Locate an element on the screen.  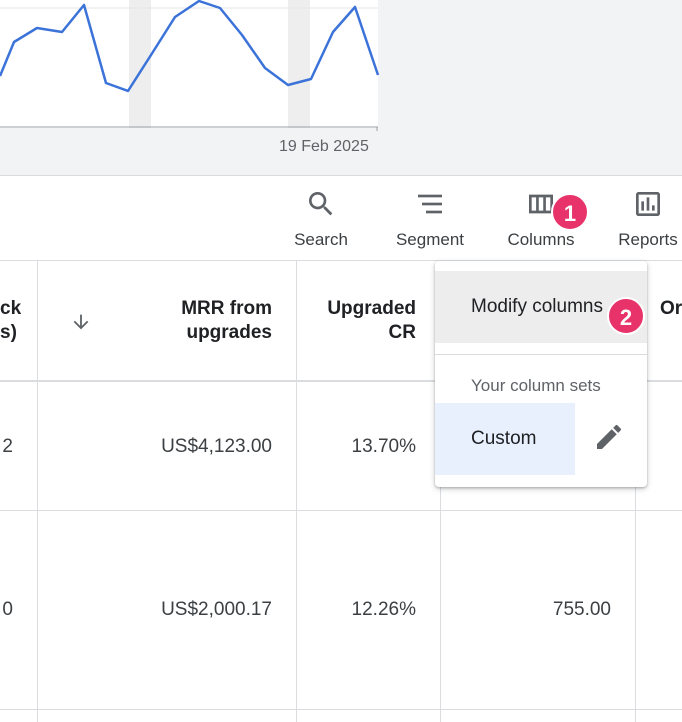
table-cell: 2 is located at coordinates (7, 446).